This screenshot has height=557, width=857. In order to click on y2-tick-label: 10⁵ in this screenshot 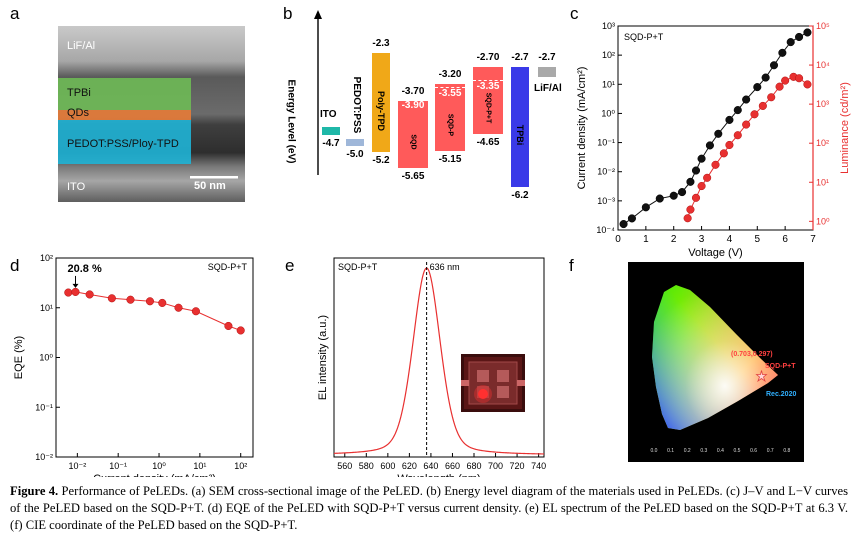, I will do `click(823, 26)`.